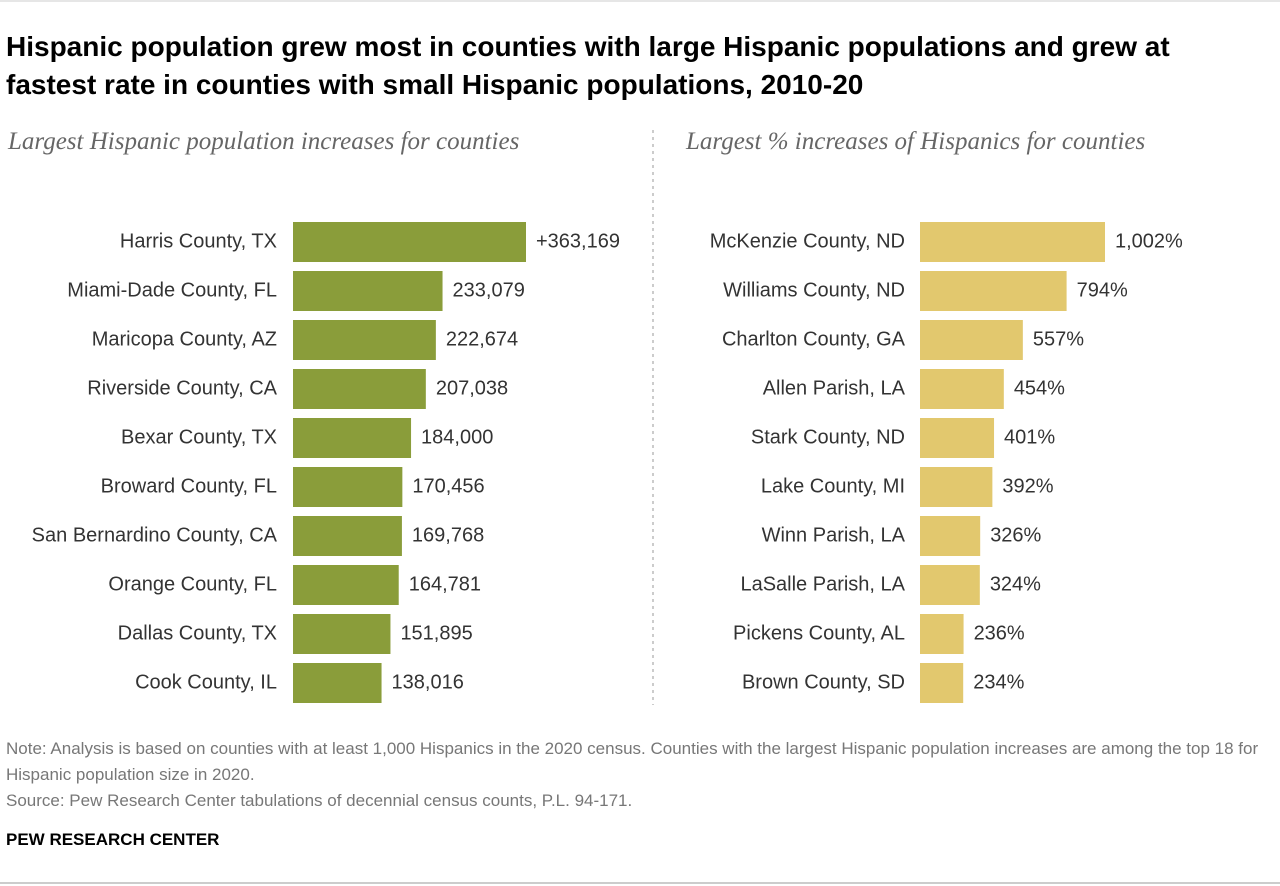  Describe the element at coordinates (172, 290) in the screenshot. I see `category-label: Miami-Dade County, FL` at that location.